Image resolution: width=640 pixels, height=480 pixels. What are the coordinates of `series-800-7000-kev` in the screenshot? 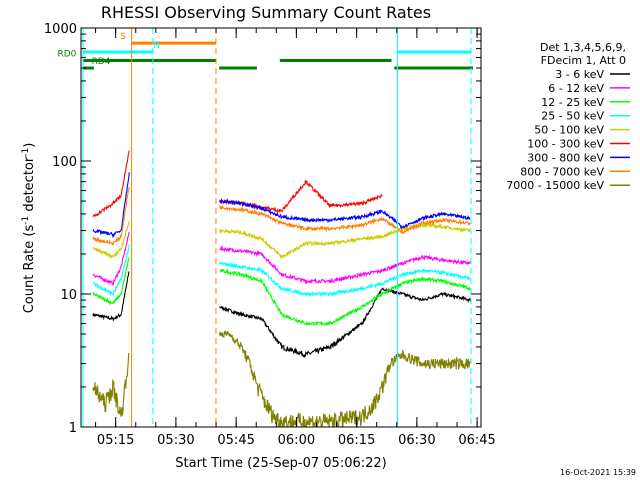 It's located at (281, 216).